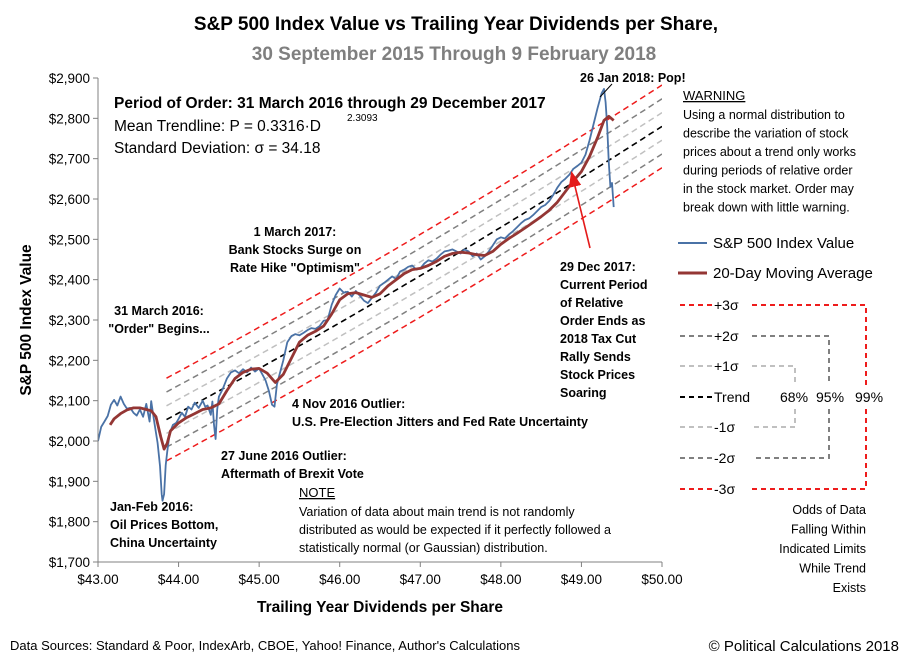  What do you see at coordinates (284, 456) in the screenshot?
I see `june27-line: 27 June 2016 Outlier:` at bounding box center [284, 456].